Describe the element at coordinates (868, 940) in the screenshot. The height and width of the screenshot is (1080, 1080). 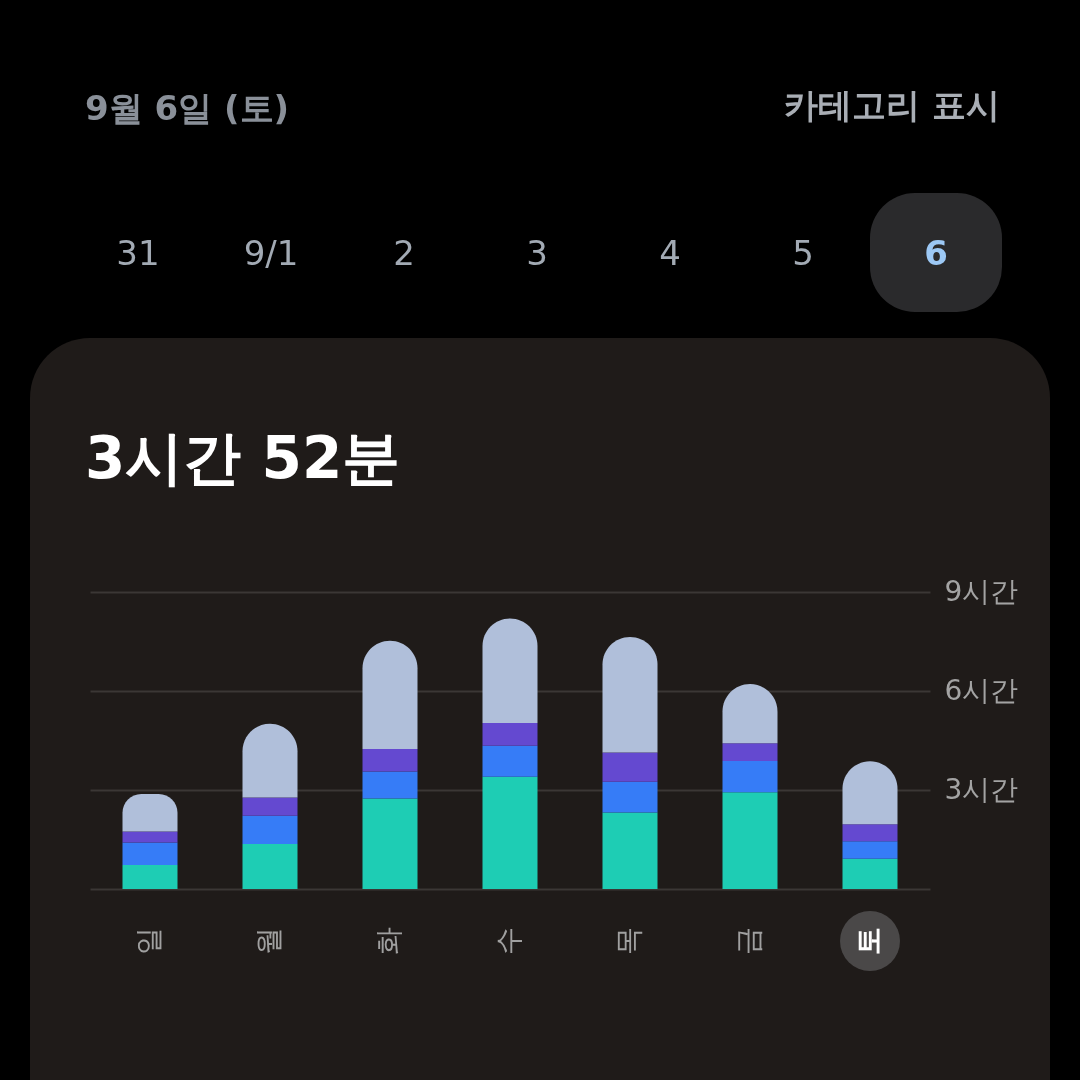
I see `x-tick-label: 토` at that location.